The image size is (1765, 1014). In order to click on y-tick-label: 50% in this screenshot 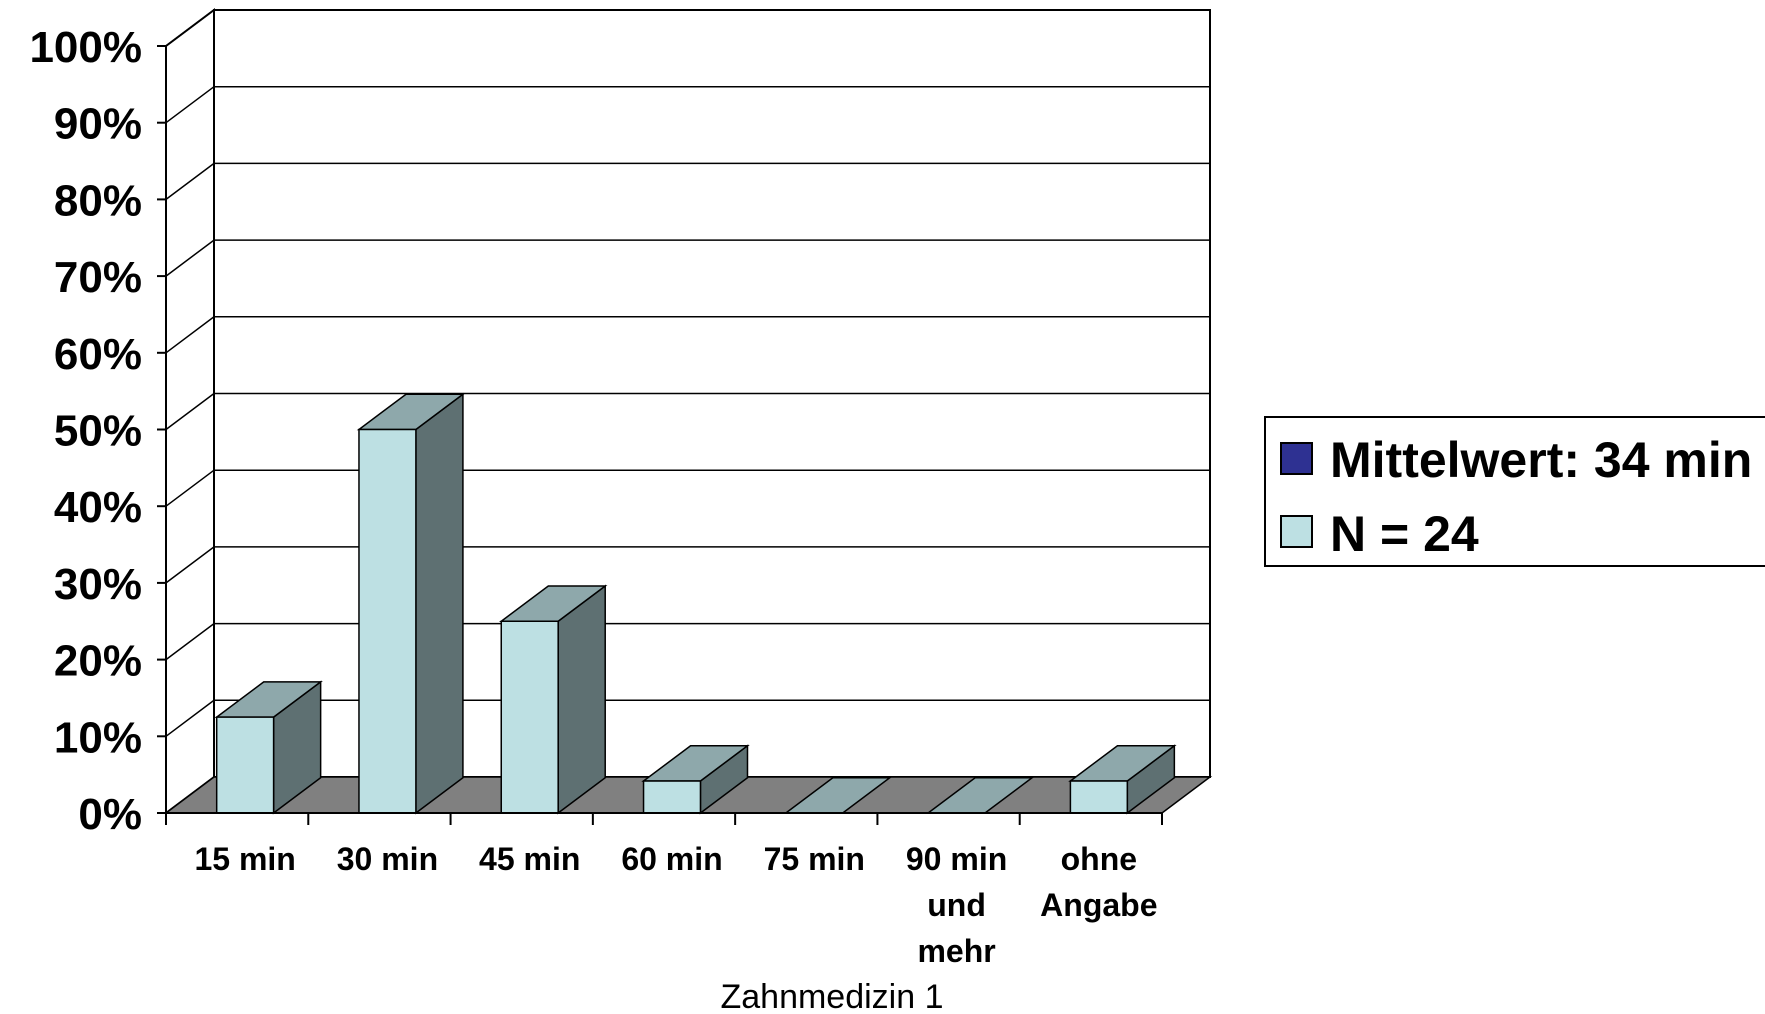, I will do `click(98, 431)`.